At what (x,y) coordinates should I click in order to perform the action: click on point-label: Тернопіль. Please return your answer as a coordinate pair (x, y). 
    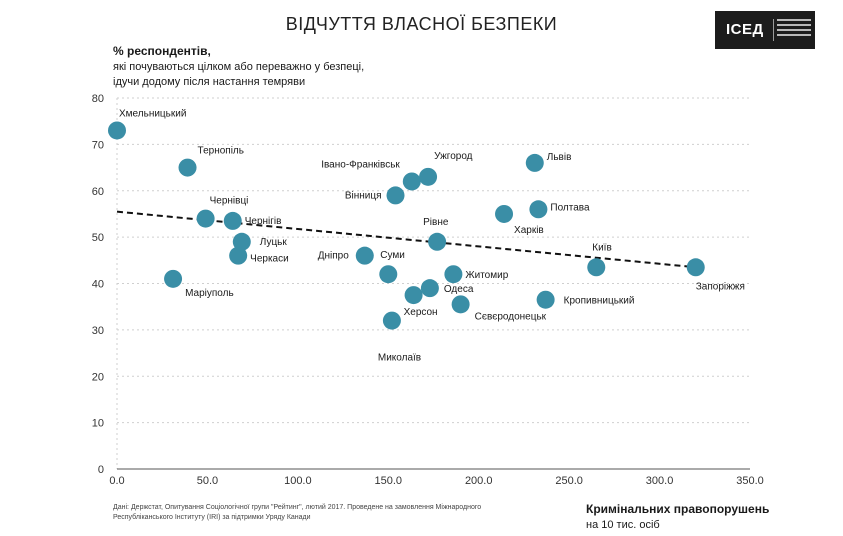
    Looking at the image, I should click on (221, 151).